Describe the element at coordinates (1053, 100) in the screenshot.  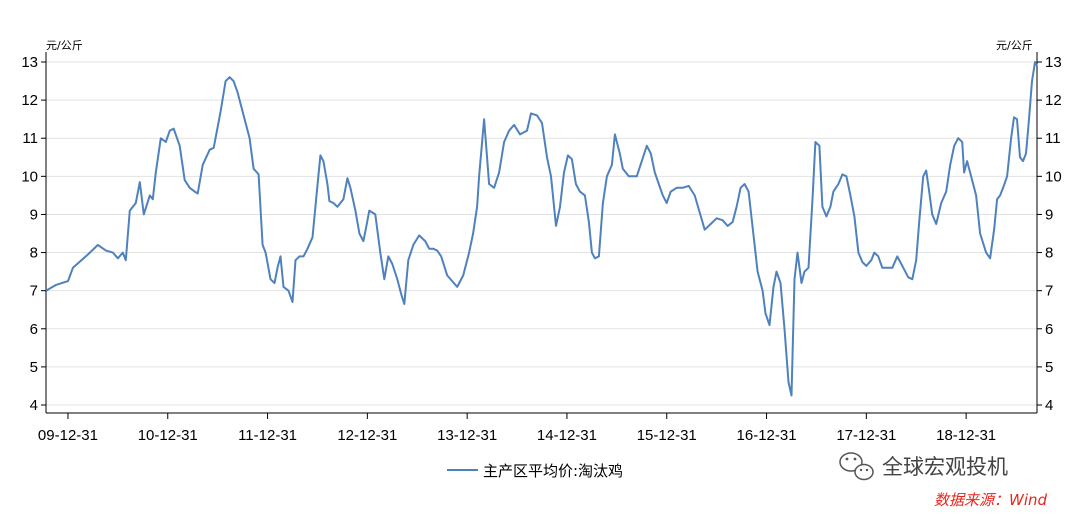
I see `y-tick-label-right: 12` at that location.